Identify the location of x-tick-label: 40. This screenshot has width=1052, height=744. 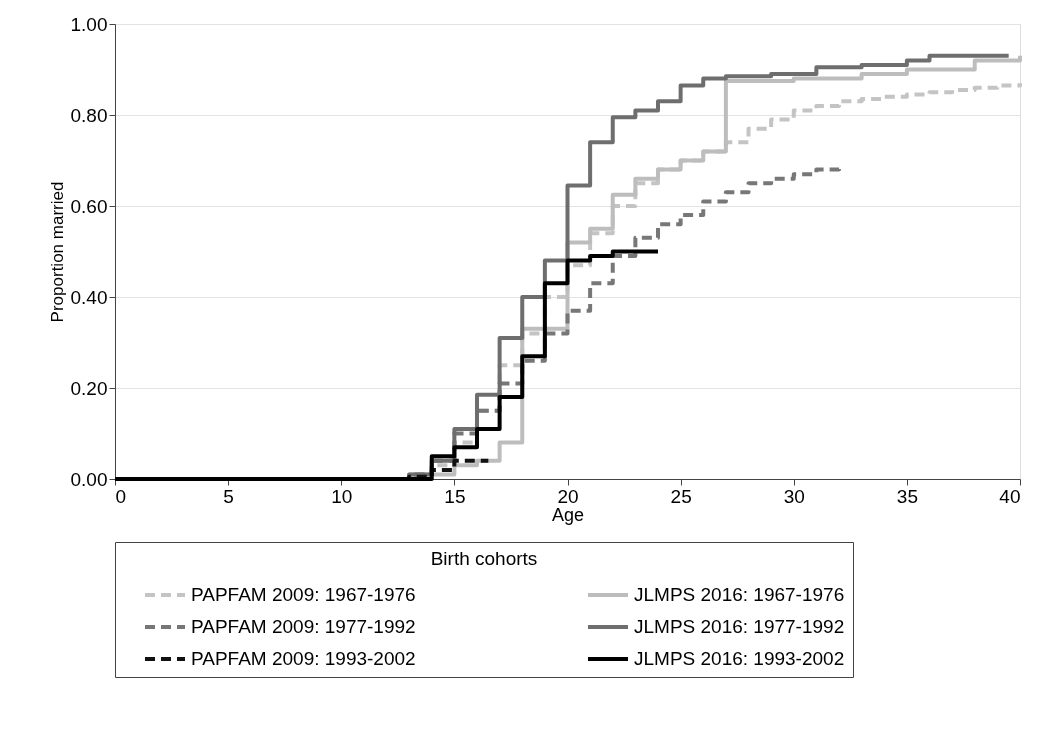
(1010, 496).